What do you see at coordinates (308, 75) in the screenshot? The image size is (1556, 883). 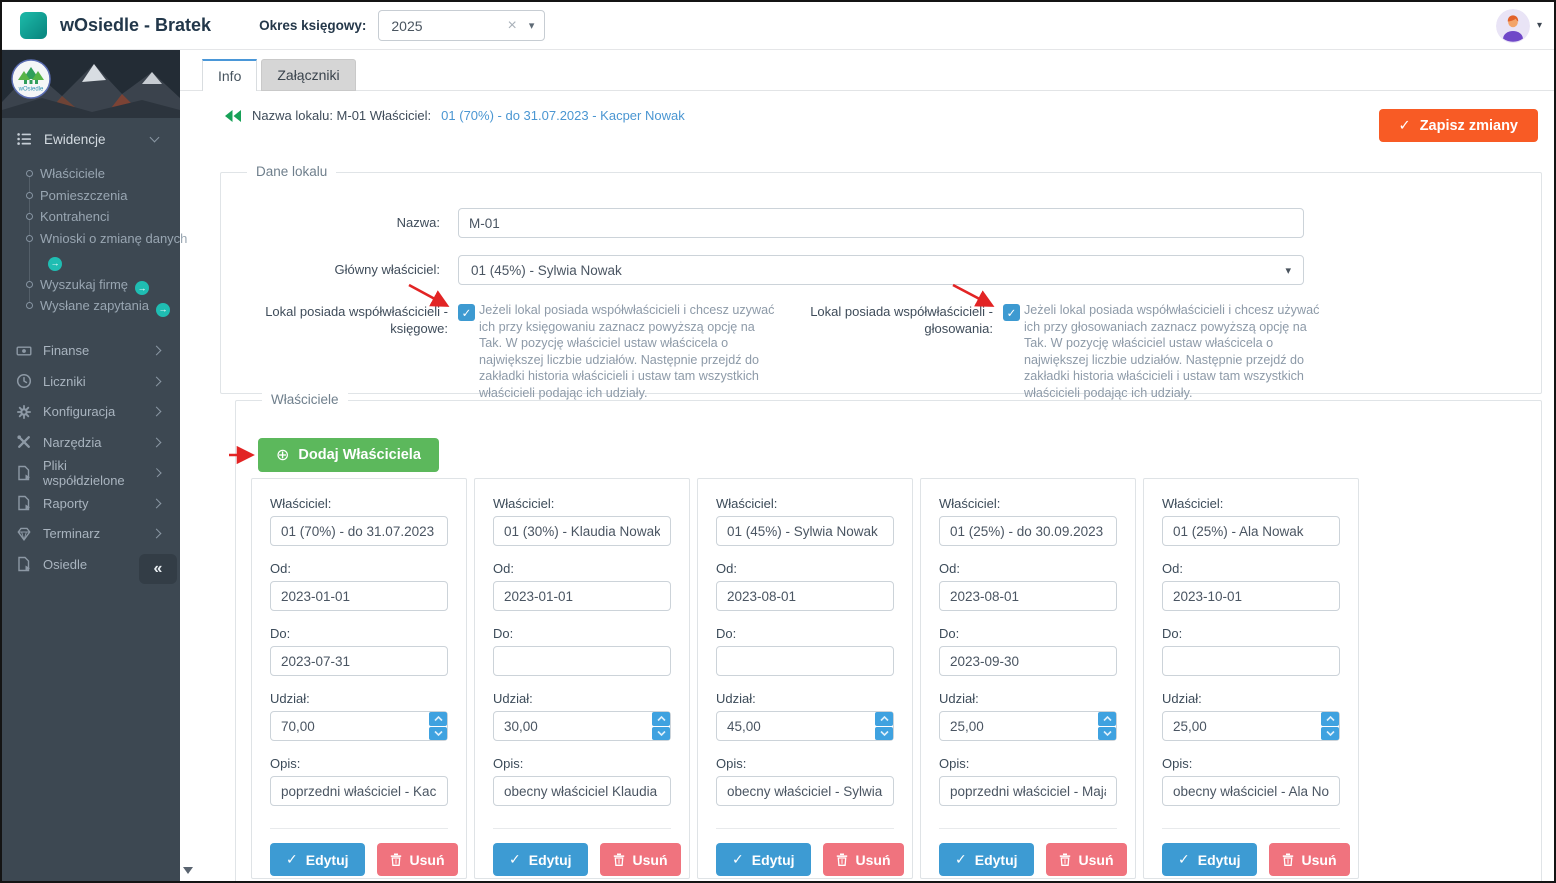 I see `tab-zalaczniki: Załączniki` at bounding box center [308, 75].